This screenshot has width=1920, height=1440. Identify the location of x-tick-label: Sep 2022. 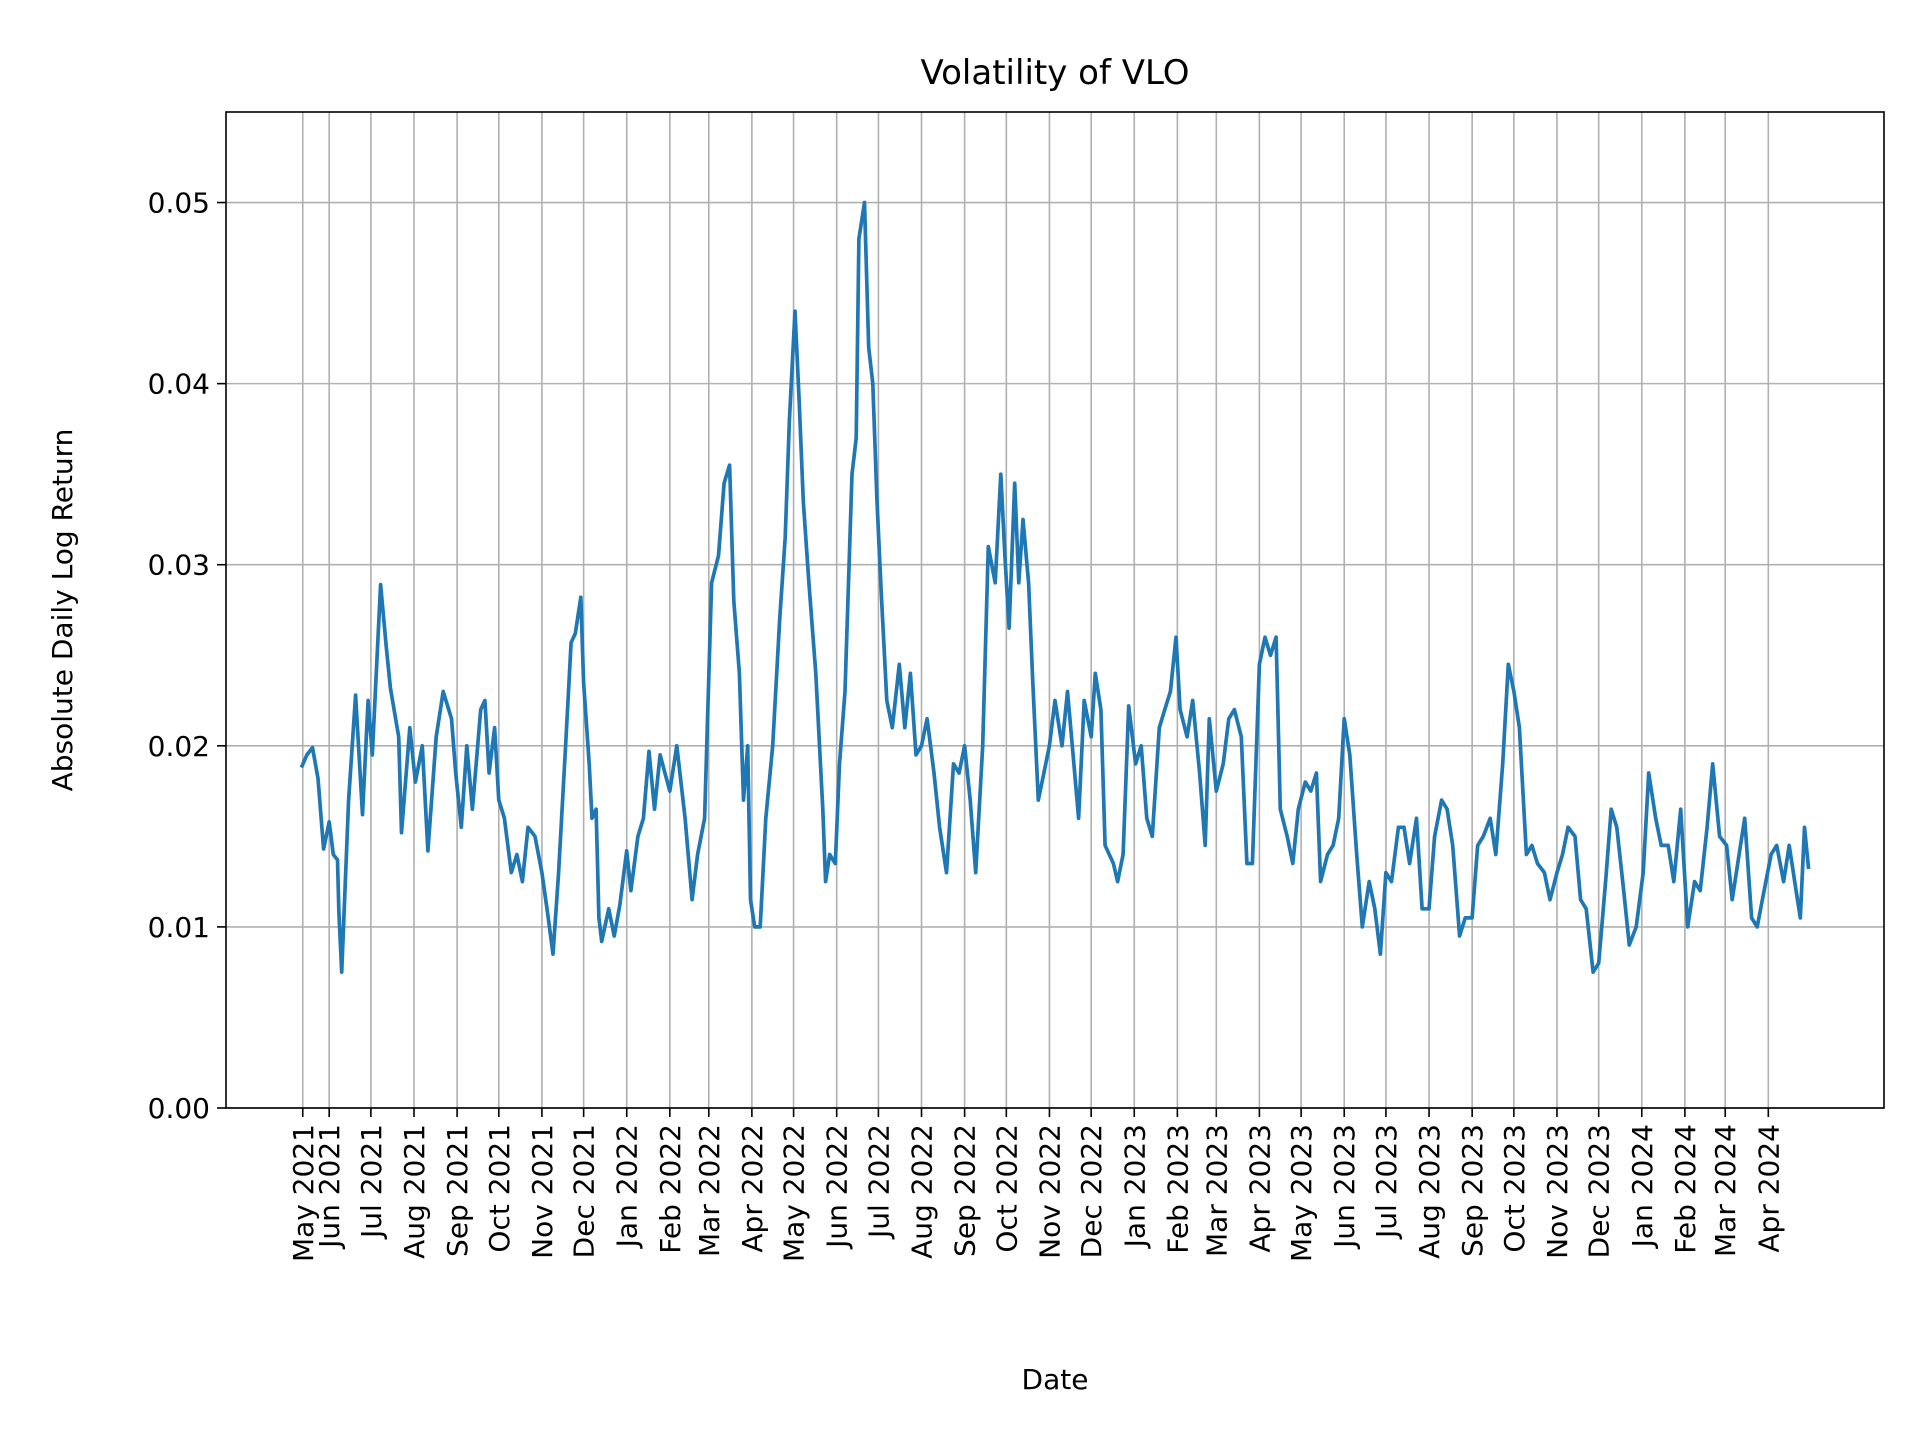
(965, 1190).